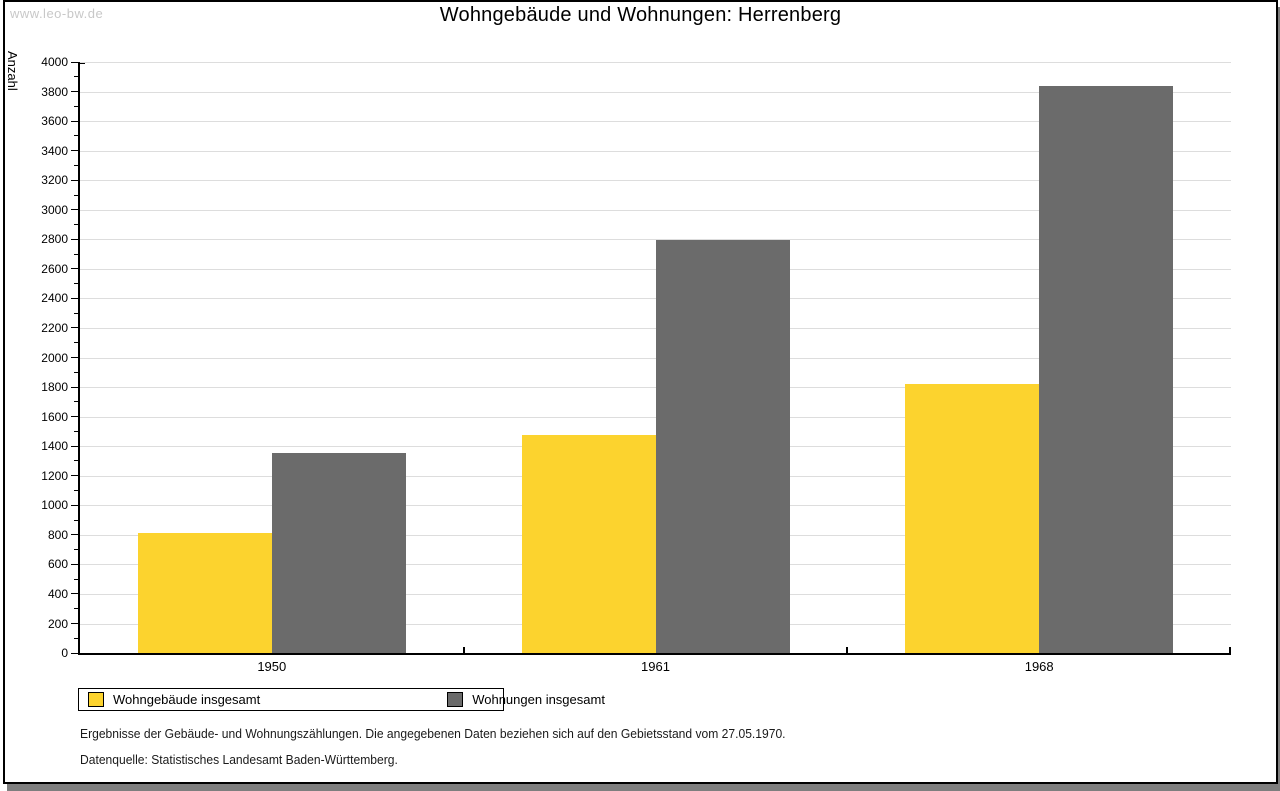 The height and width of the screenshot is (791, 1280). Describe the element at coordinates (654, 654) in the screenshot. I see `x-axis-line` at that location.